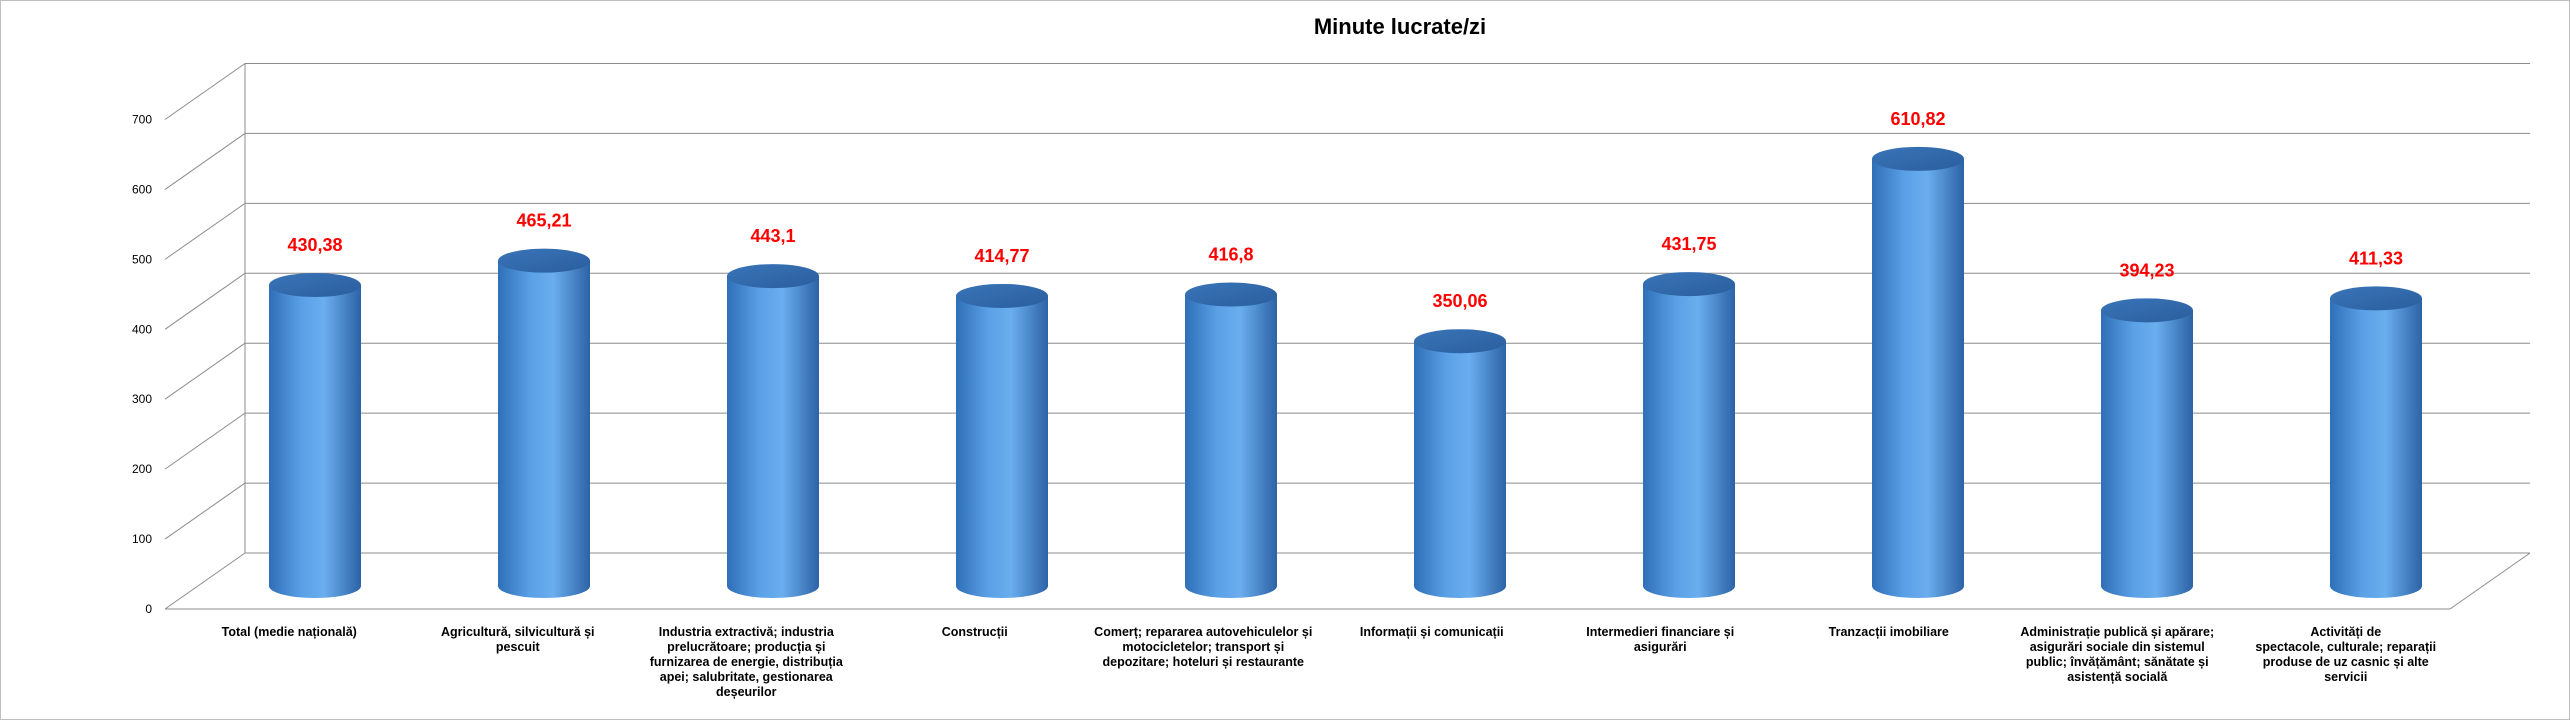 Image resolution: width=2570 pixels, height=720 pixels. Describe the element at coordinates (142, 469) in the screenshot. I see `y-tick-label: 200` at that location.